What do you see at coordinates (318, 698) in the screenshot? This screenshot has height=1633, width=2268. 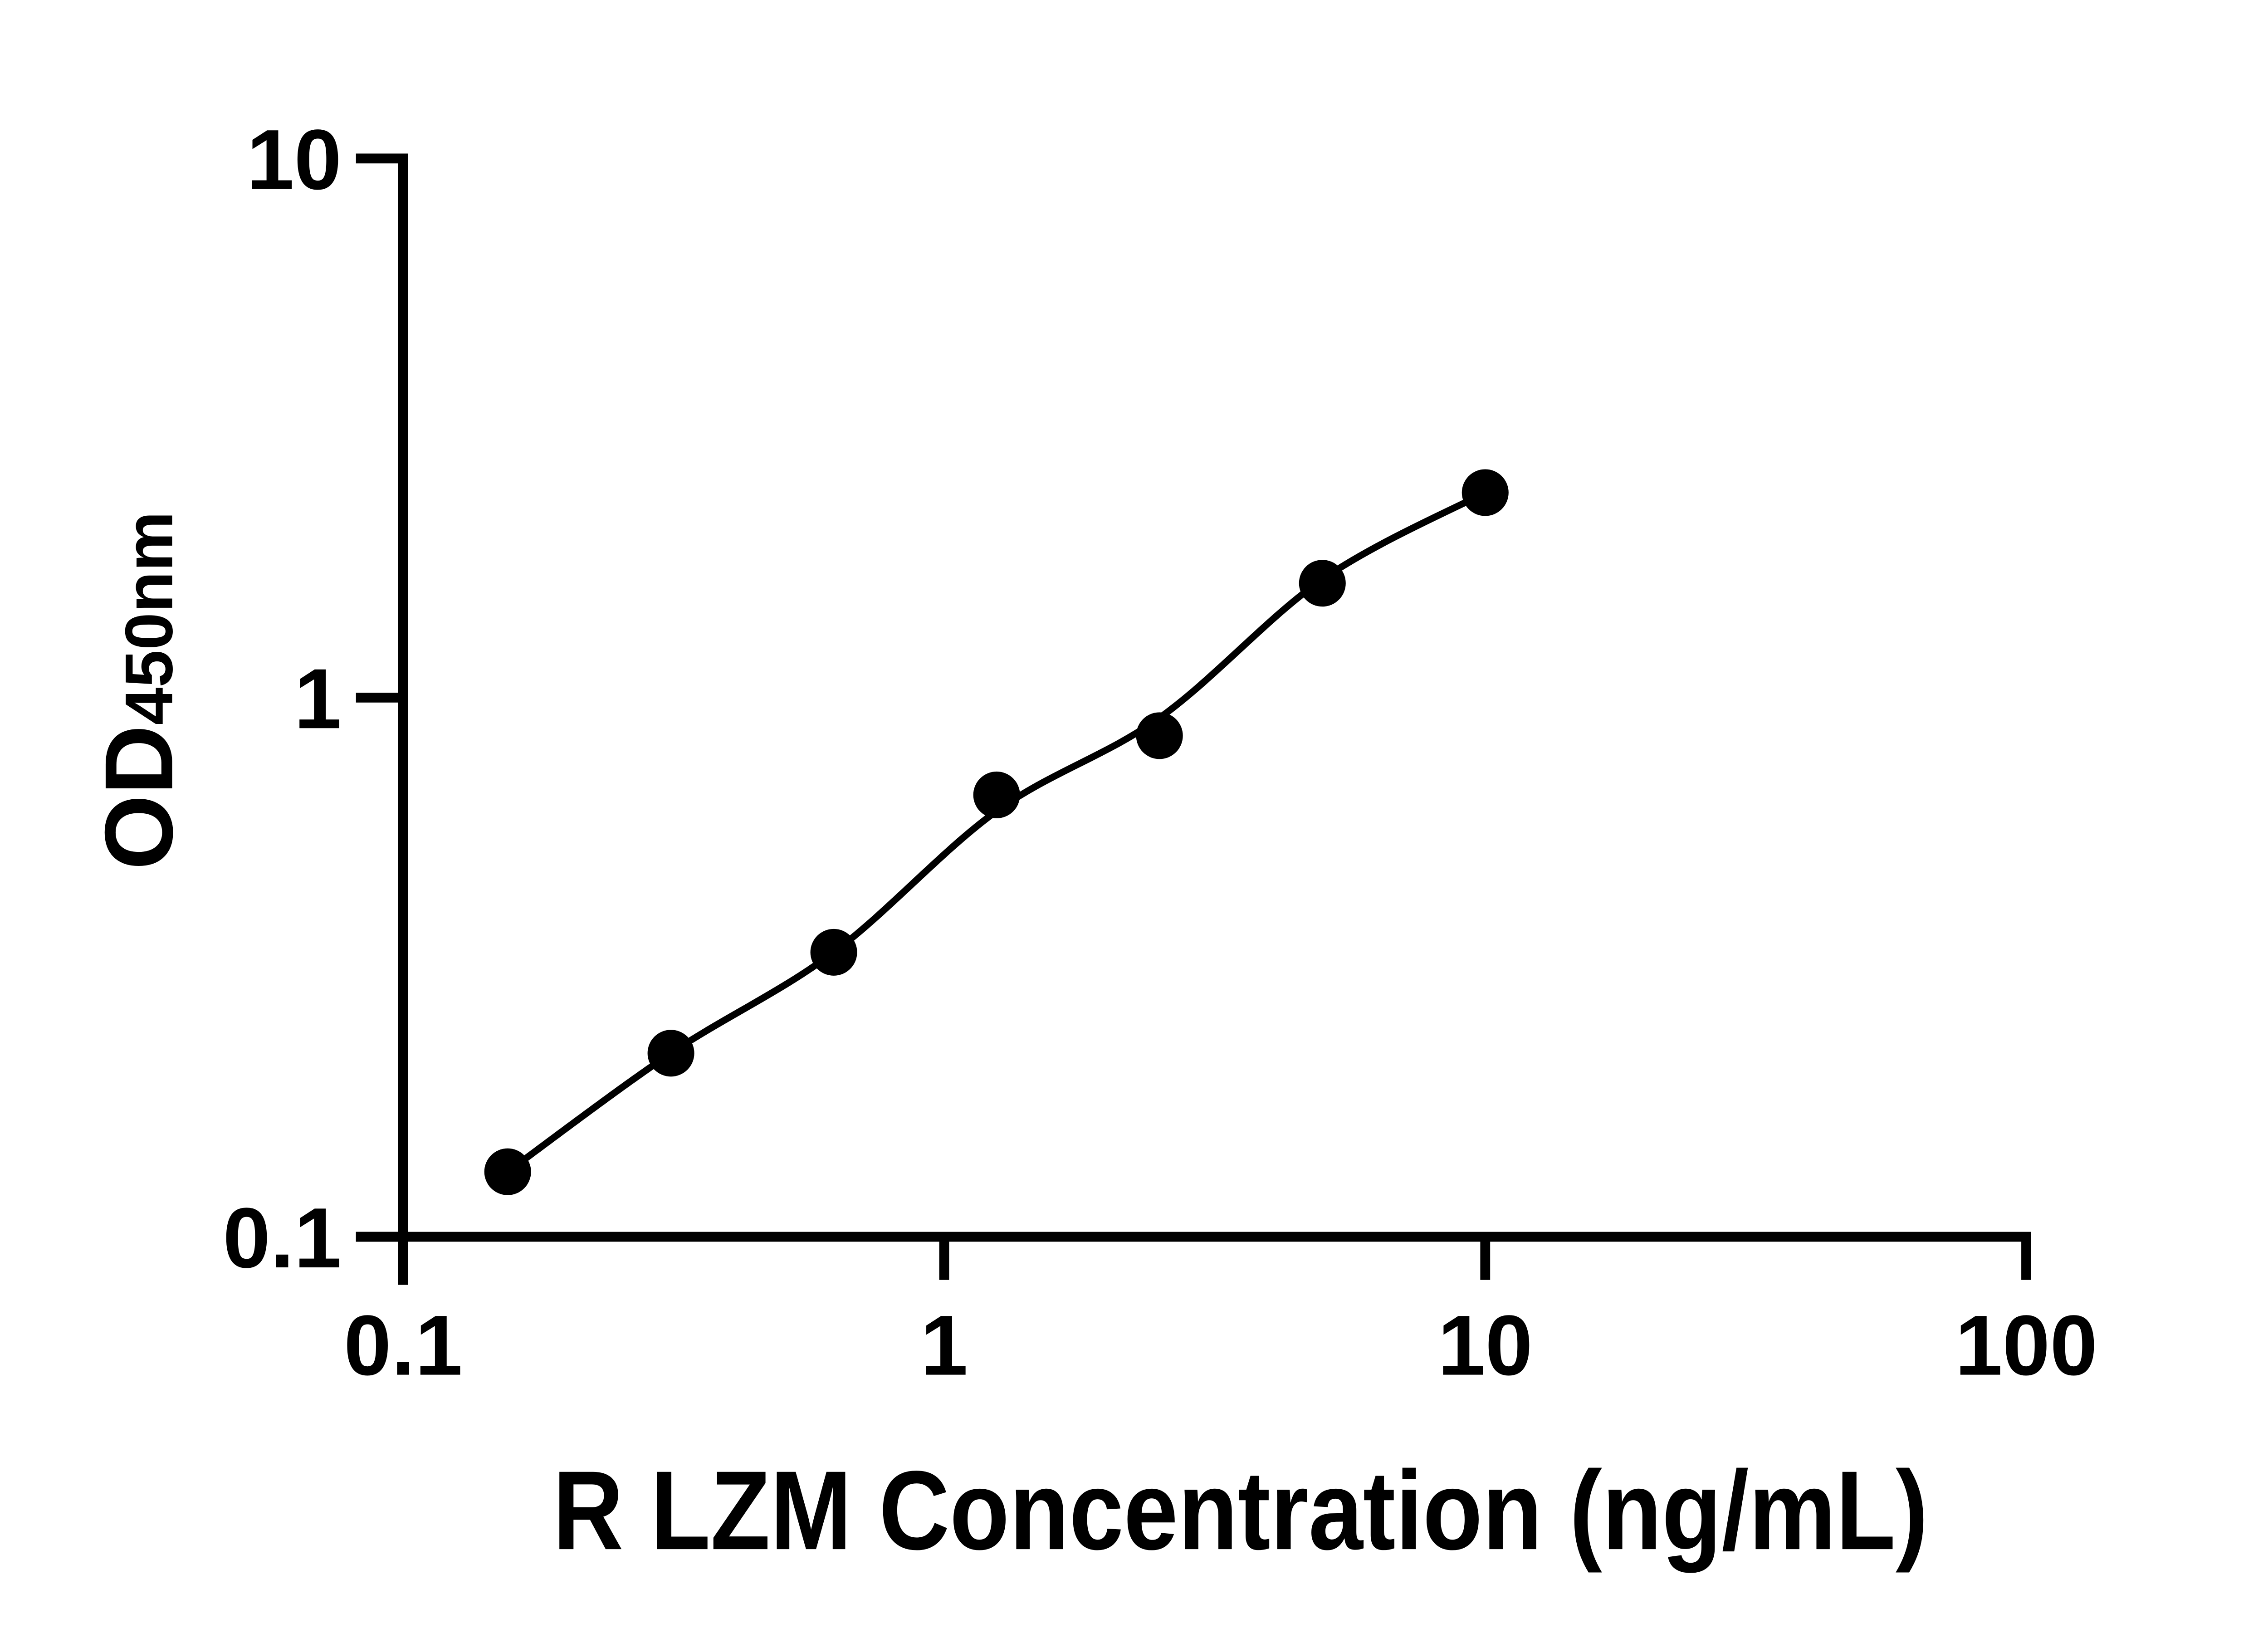 I see `y-tick-label: 1` at bounding box center [318, 698].